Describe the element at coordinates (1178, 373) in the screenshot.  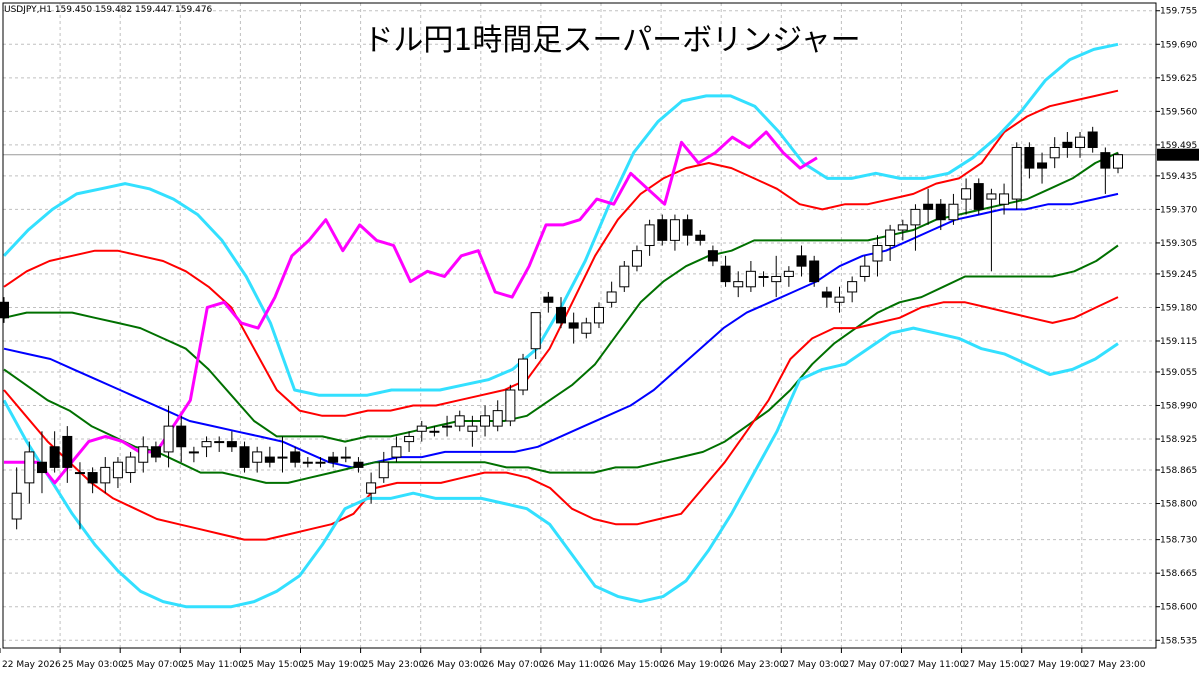
I see `y-tick-label: 159.055` at that location.